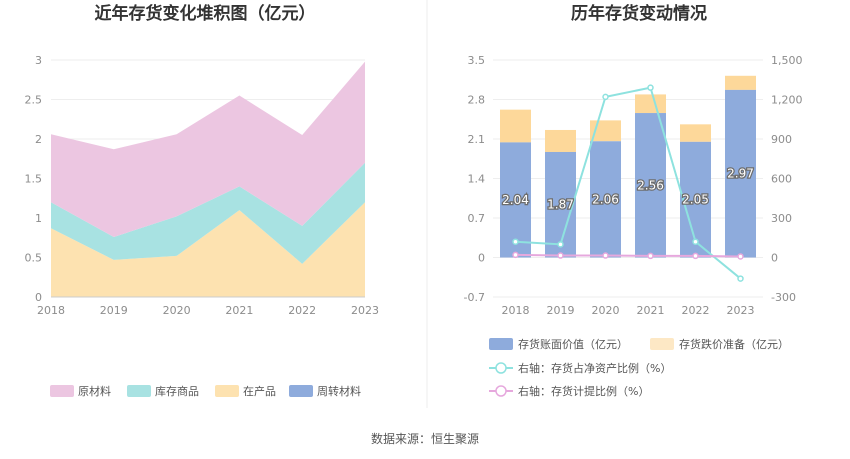  I want to click on right-left-y-tick-label: 0.7, so click(477, 218).